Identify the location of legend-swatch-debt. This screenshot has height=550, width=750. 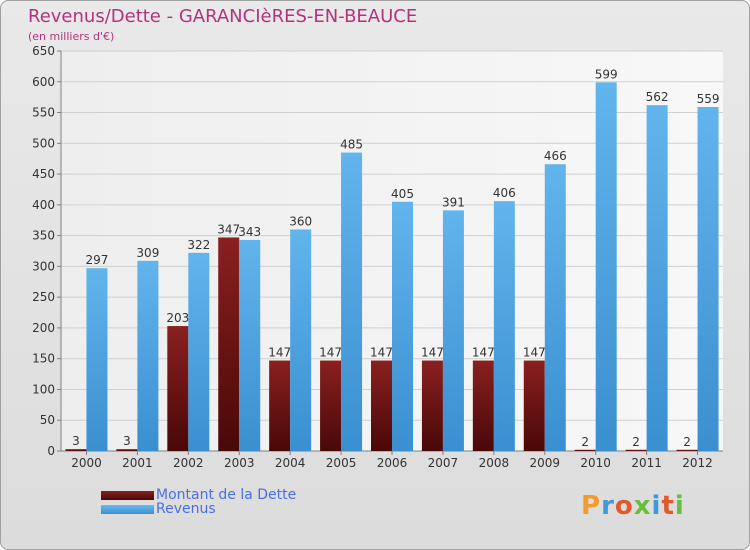
(127, 495).